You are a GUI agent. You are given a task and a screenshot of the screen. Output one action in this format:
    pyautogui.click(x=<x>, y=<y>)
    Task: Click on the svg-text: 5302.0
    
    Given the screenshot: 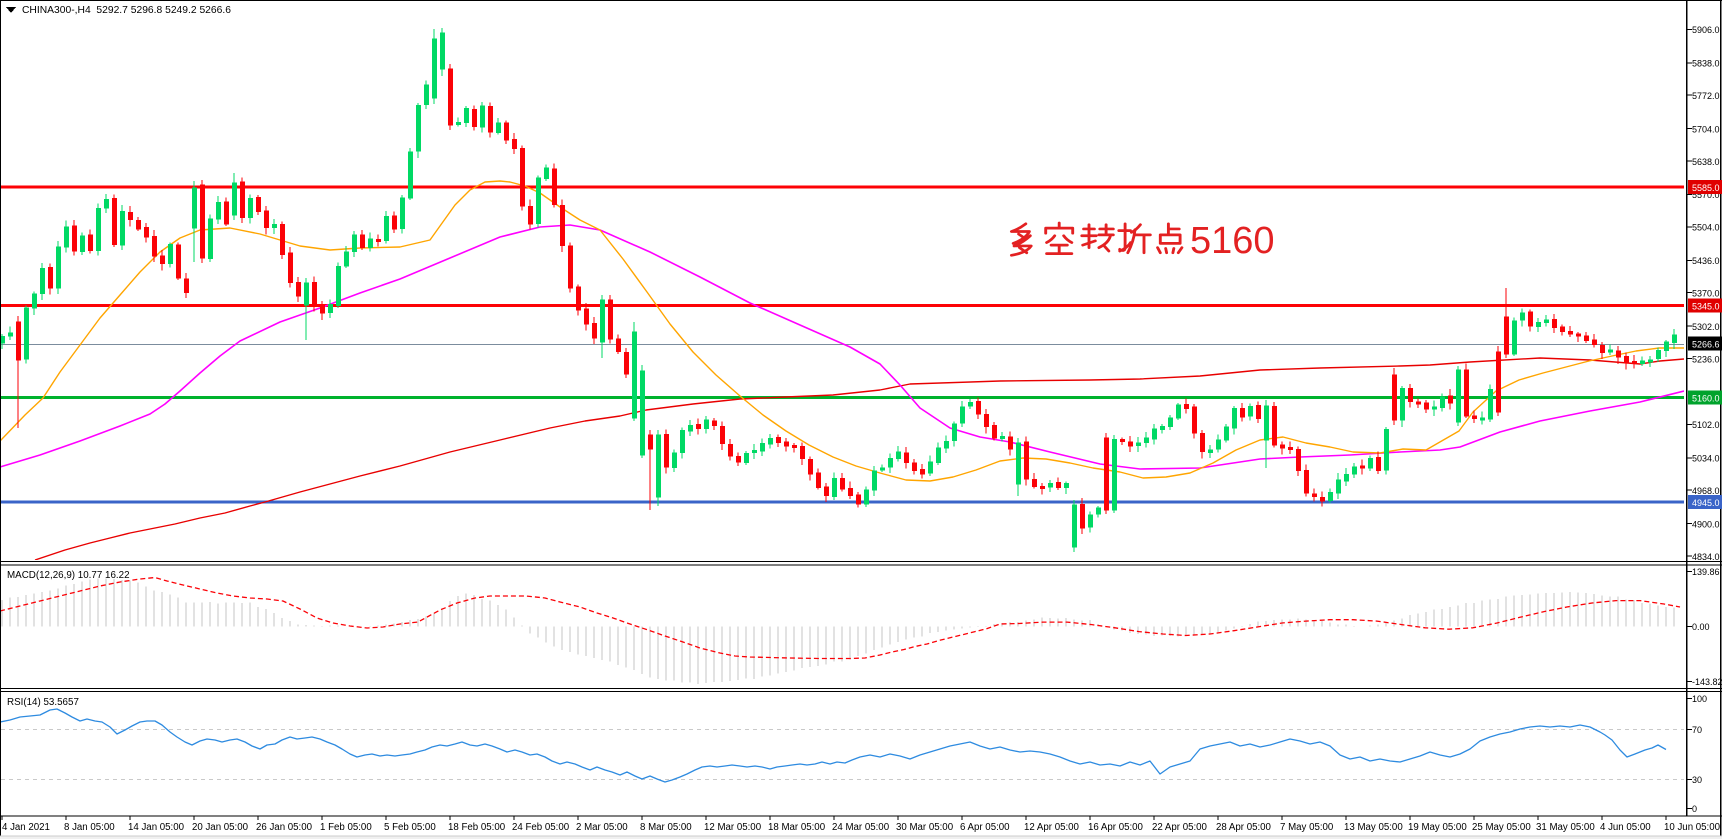 What is the action you would take?
    pyautogui.click(x=1706, y=327)
    